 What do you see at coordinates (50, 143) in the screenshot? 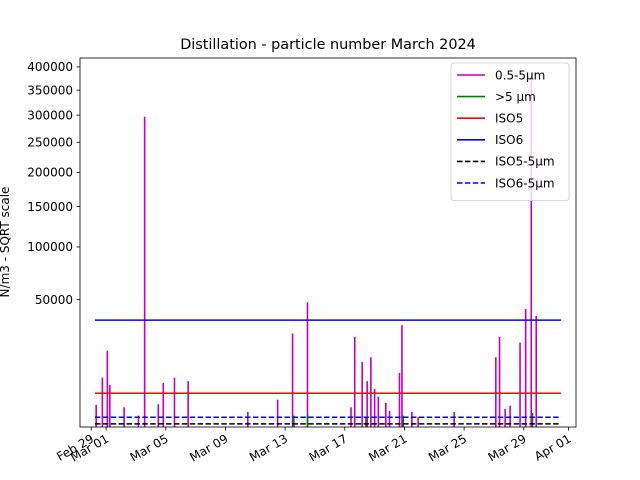
I see `y-tick-label: 250000` at bounding box center [50, 143].